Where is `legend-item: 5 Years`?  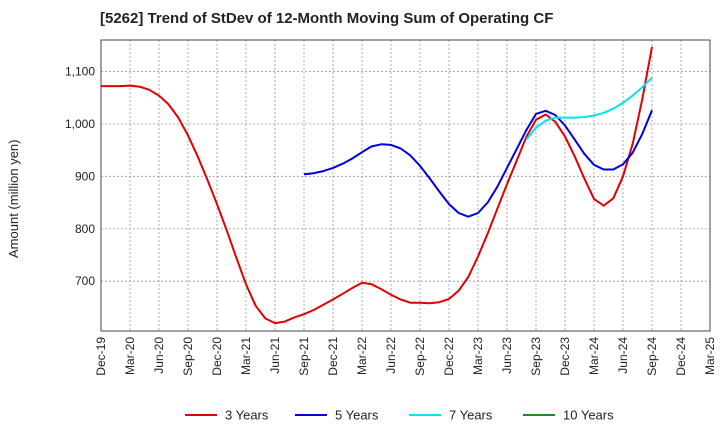
legend-item: 5 Years is located at coordinates (337, 415).